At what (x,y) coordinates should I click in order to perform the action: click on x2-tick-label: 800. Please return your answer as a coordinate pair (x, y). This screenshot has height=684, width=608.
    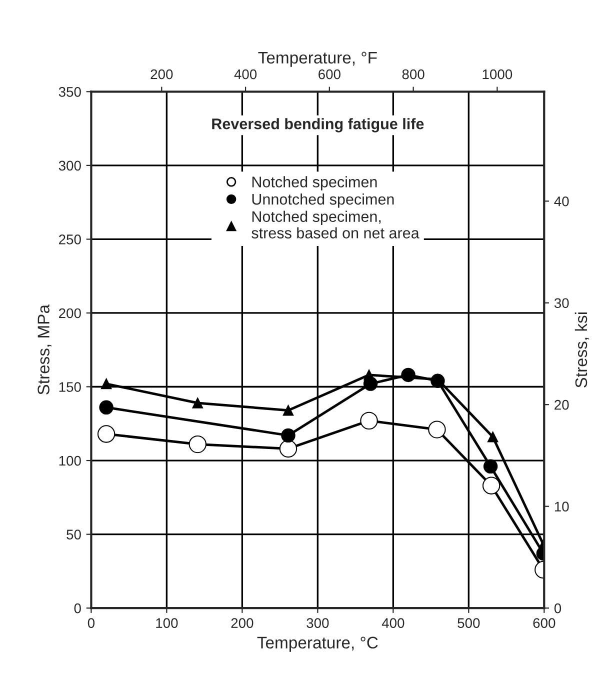
    Looking at the image, I should click on (413, 74).